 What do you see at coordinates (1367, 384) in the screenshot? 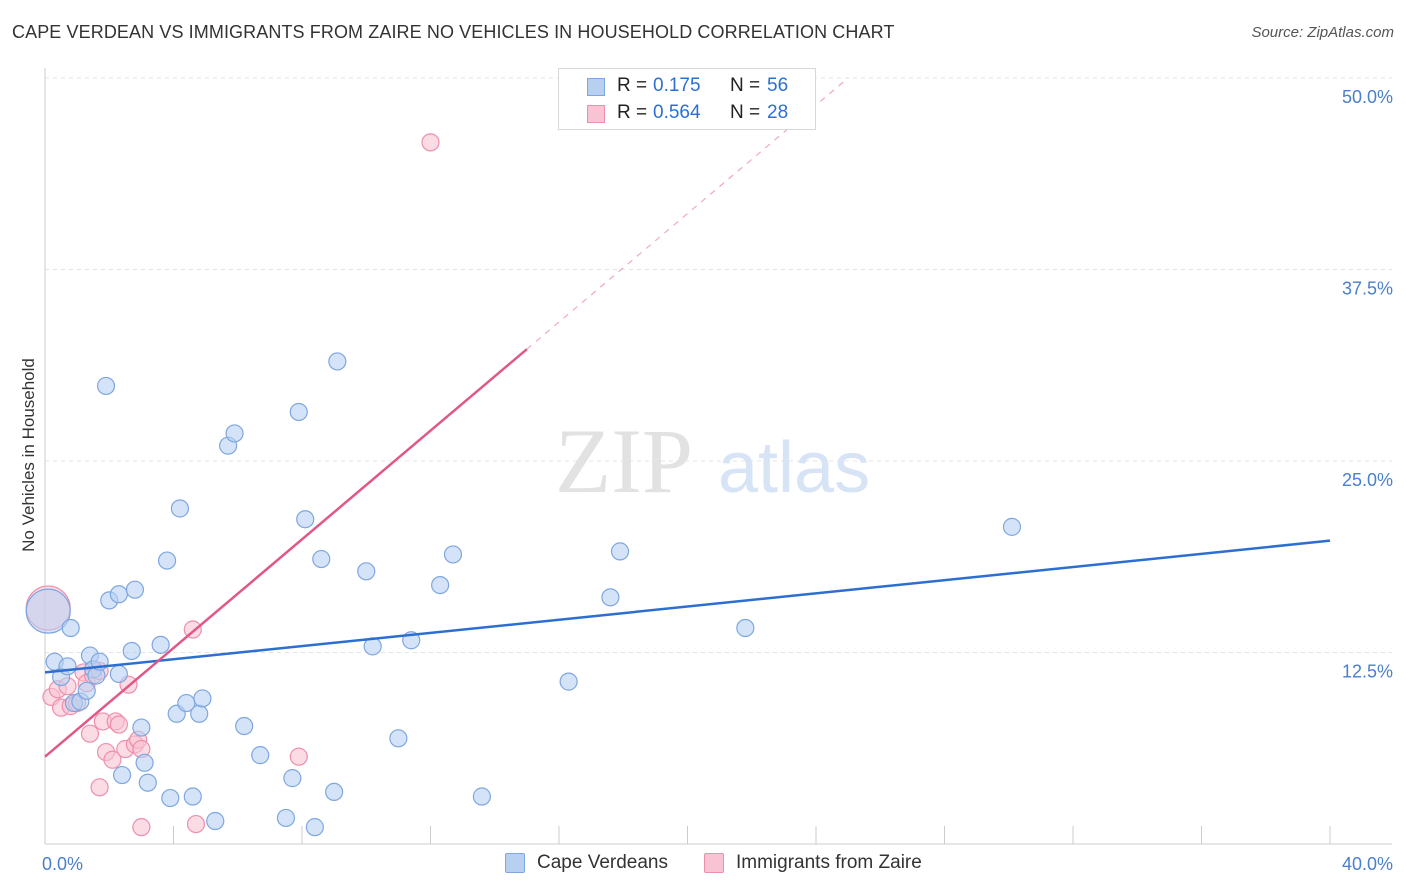
I see `y-tick-labels: 12.5% 25.0% 37.5% 50.0%` at bounding box center [1367, 384].